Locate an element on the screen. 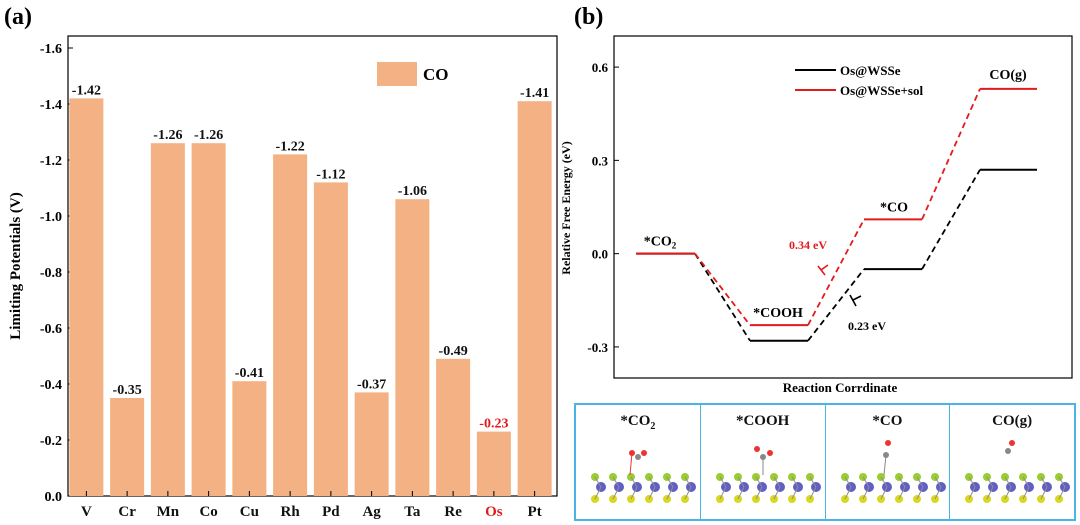  structure-cell-co: *CO is located at coordinates (888, 462).